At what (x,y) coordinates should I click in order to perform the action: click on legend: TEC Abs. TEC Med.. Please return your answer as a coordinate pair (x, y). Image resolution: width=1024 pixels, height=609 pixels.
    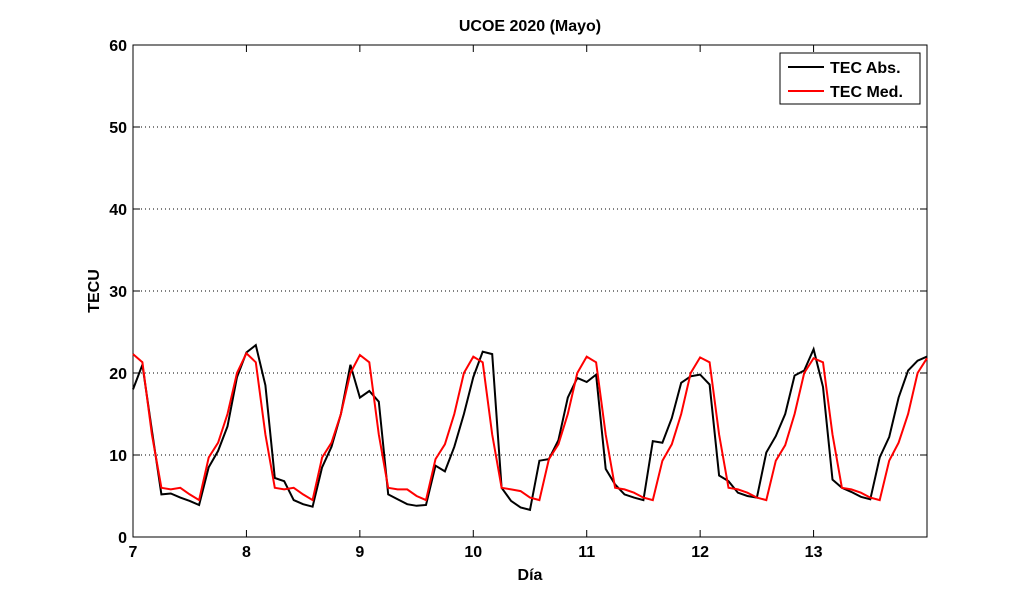
    Looking at the image, I should click on (850, 78).